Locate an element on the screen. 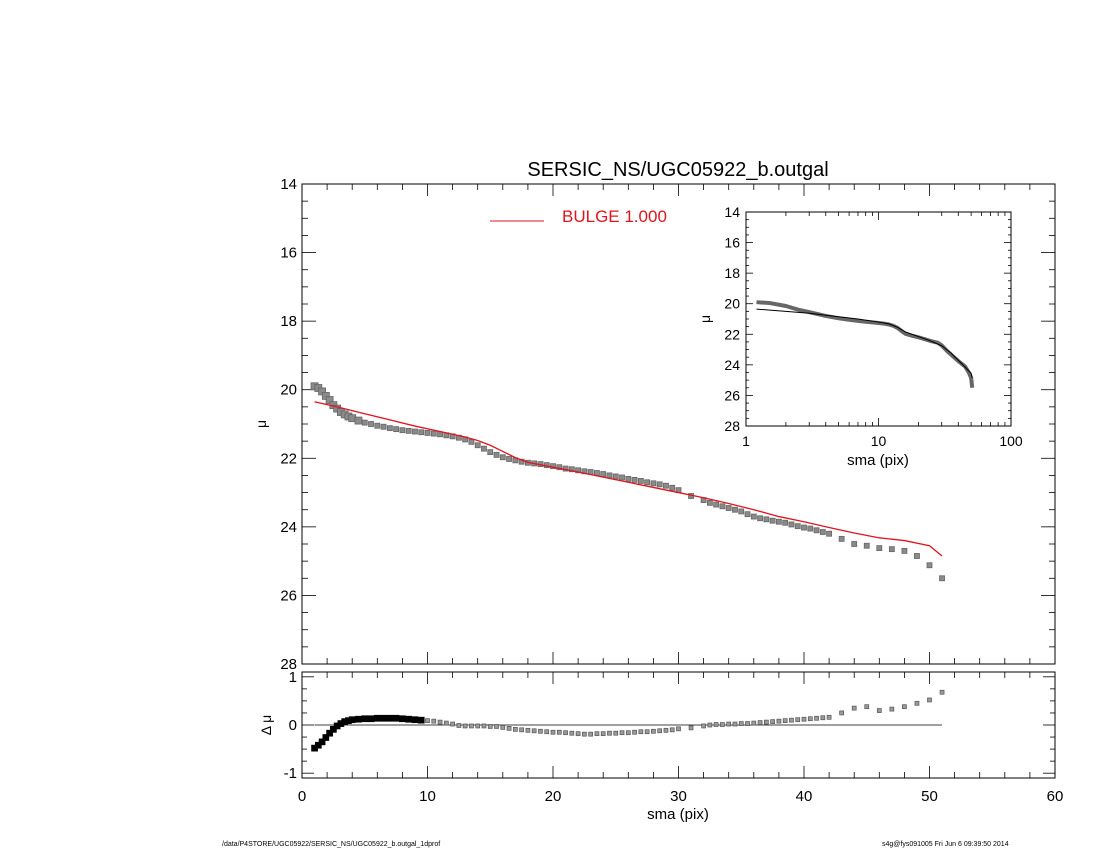 This screenshot has height=850, width=1100. inset-y-tick-label: 22 is located at coordinates (732, 334).